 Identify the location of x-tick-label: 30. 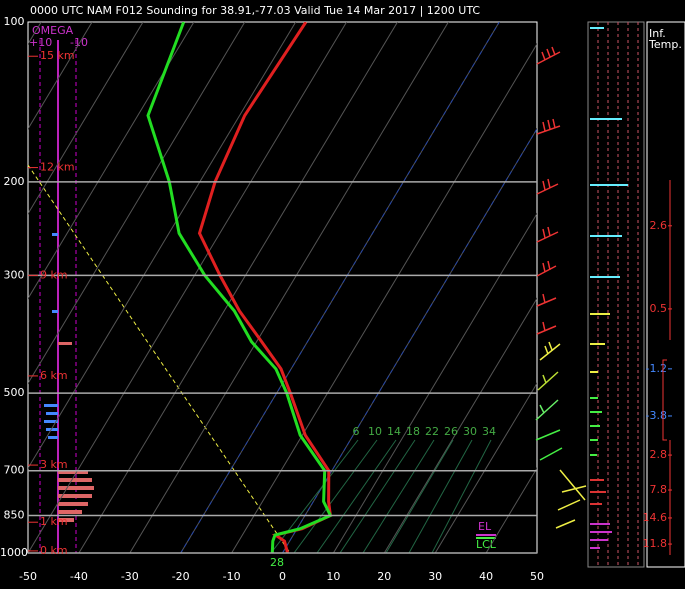
(435, 576).